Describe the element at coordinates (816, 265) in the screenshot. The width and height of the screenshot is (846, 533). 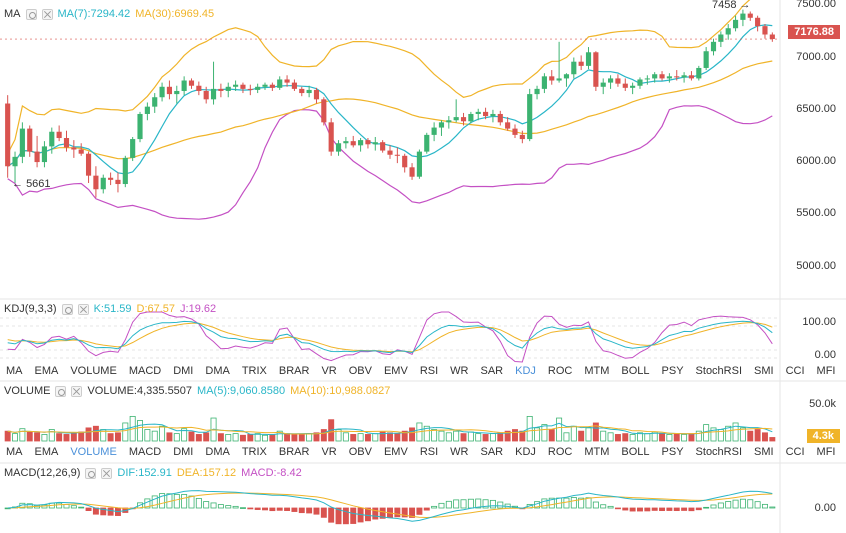
I see `price-ytick: 5000.00` at that location.